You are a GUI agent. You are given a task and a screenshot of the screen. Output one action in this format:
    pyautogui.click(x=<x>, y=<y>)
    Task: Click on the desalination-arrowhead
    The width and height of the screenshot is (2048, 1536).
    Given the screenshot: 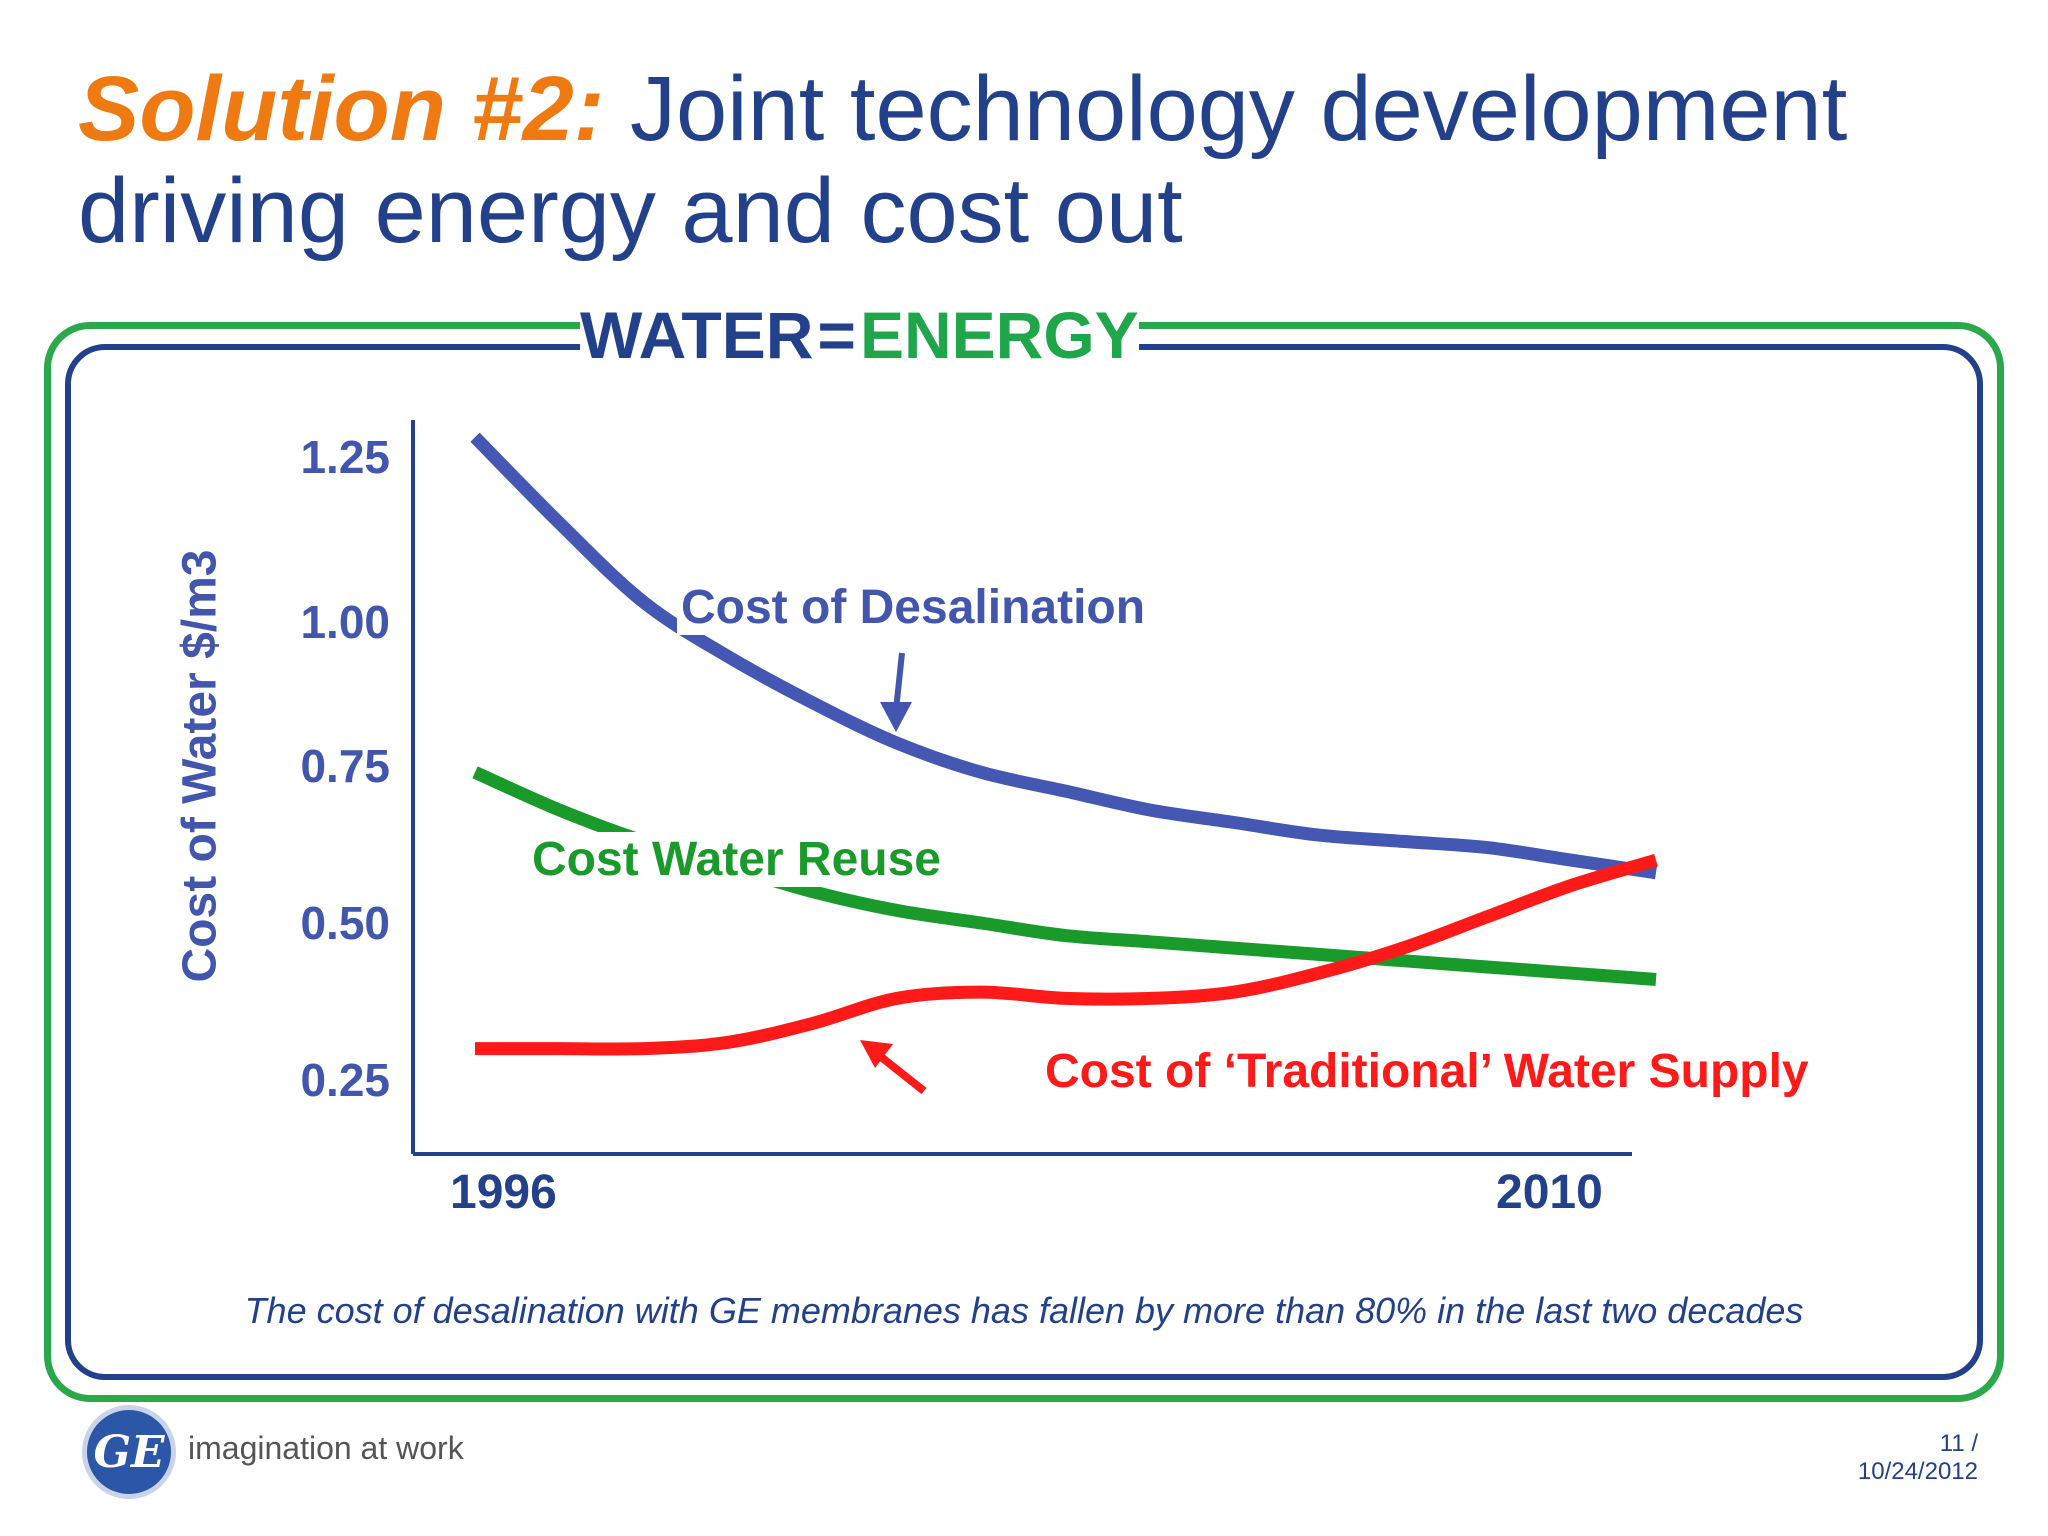 What is the action you would take?
    pyautogui.click(x=896, y=717)
    